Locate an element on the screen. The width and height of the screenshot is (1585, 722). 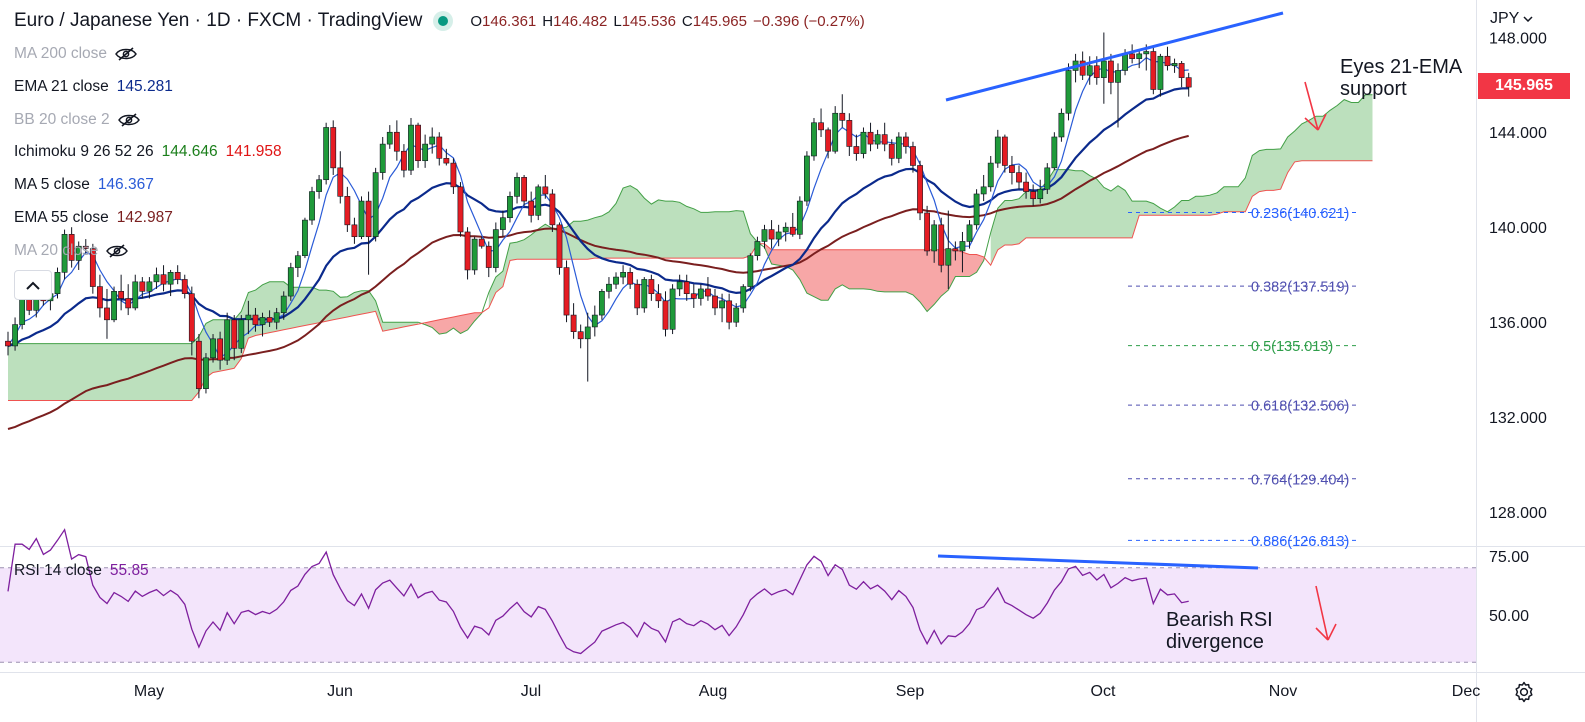
chevron-up-icon is located at coordinates (33, 285).